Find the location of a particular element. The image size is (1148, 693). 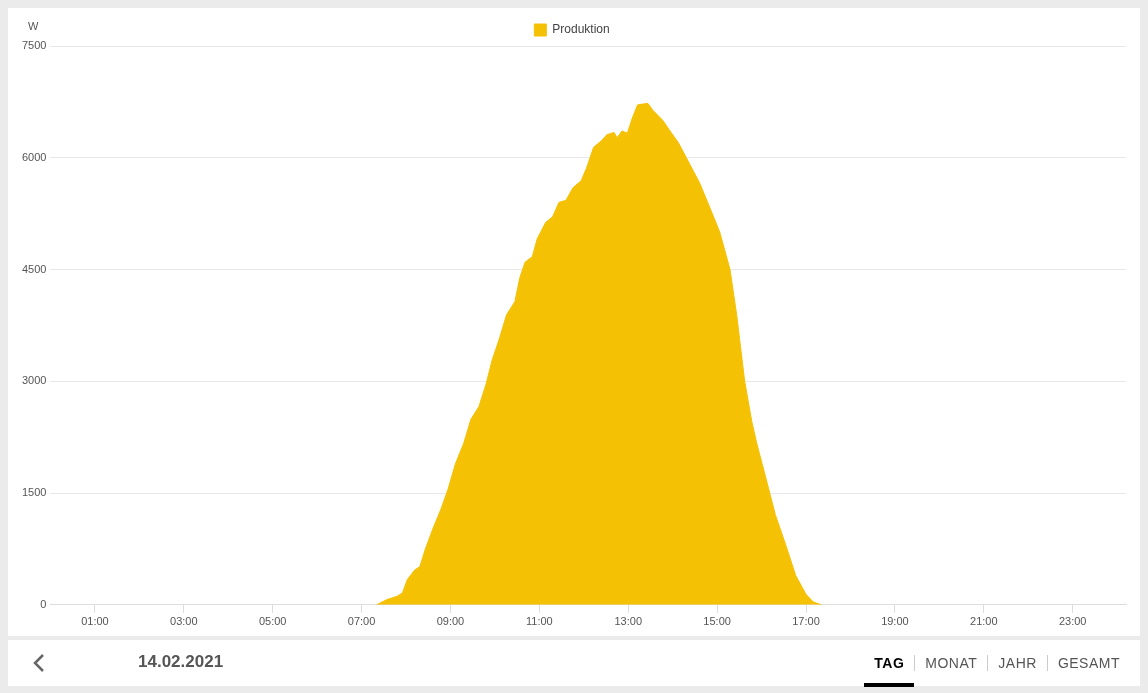

x-tick-label: 21:00 is located at coordinates (984, 621).